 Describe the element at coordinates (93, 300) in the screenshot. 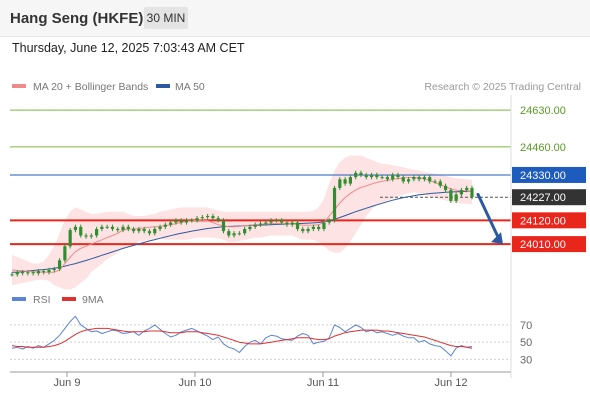

I see `ma9-legend-label: 9MA` at that location.